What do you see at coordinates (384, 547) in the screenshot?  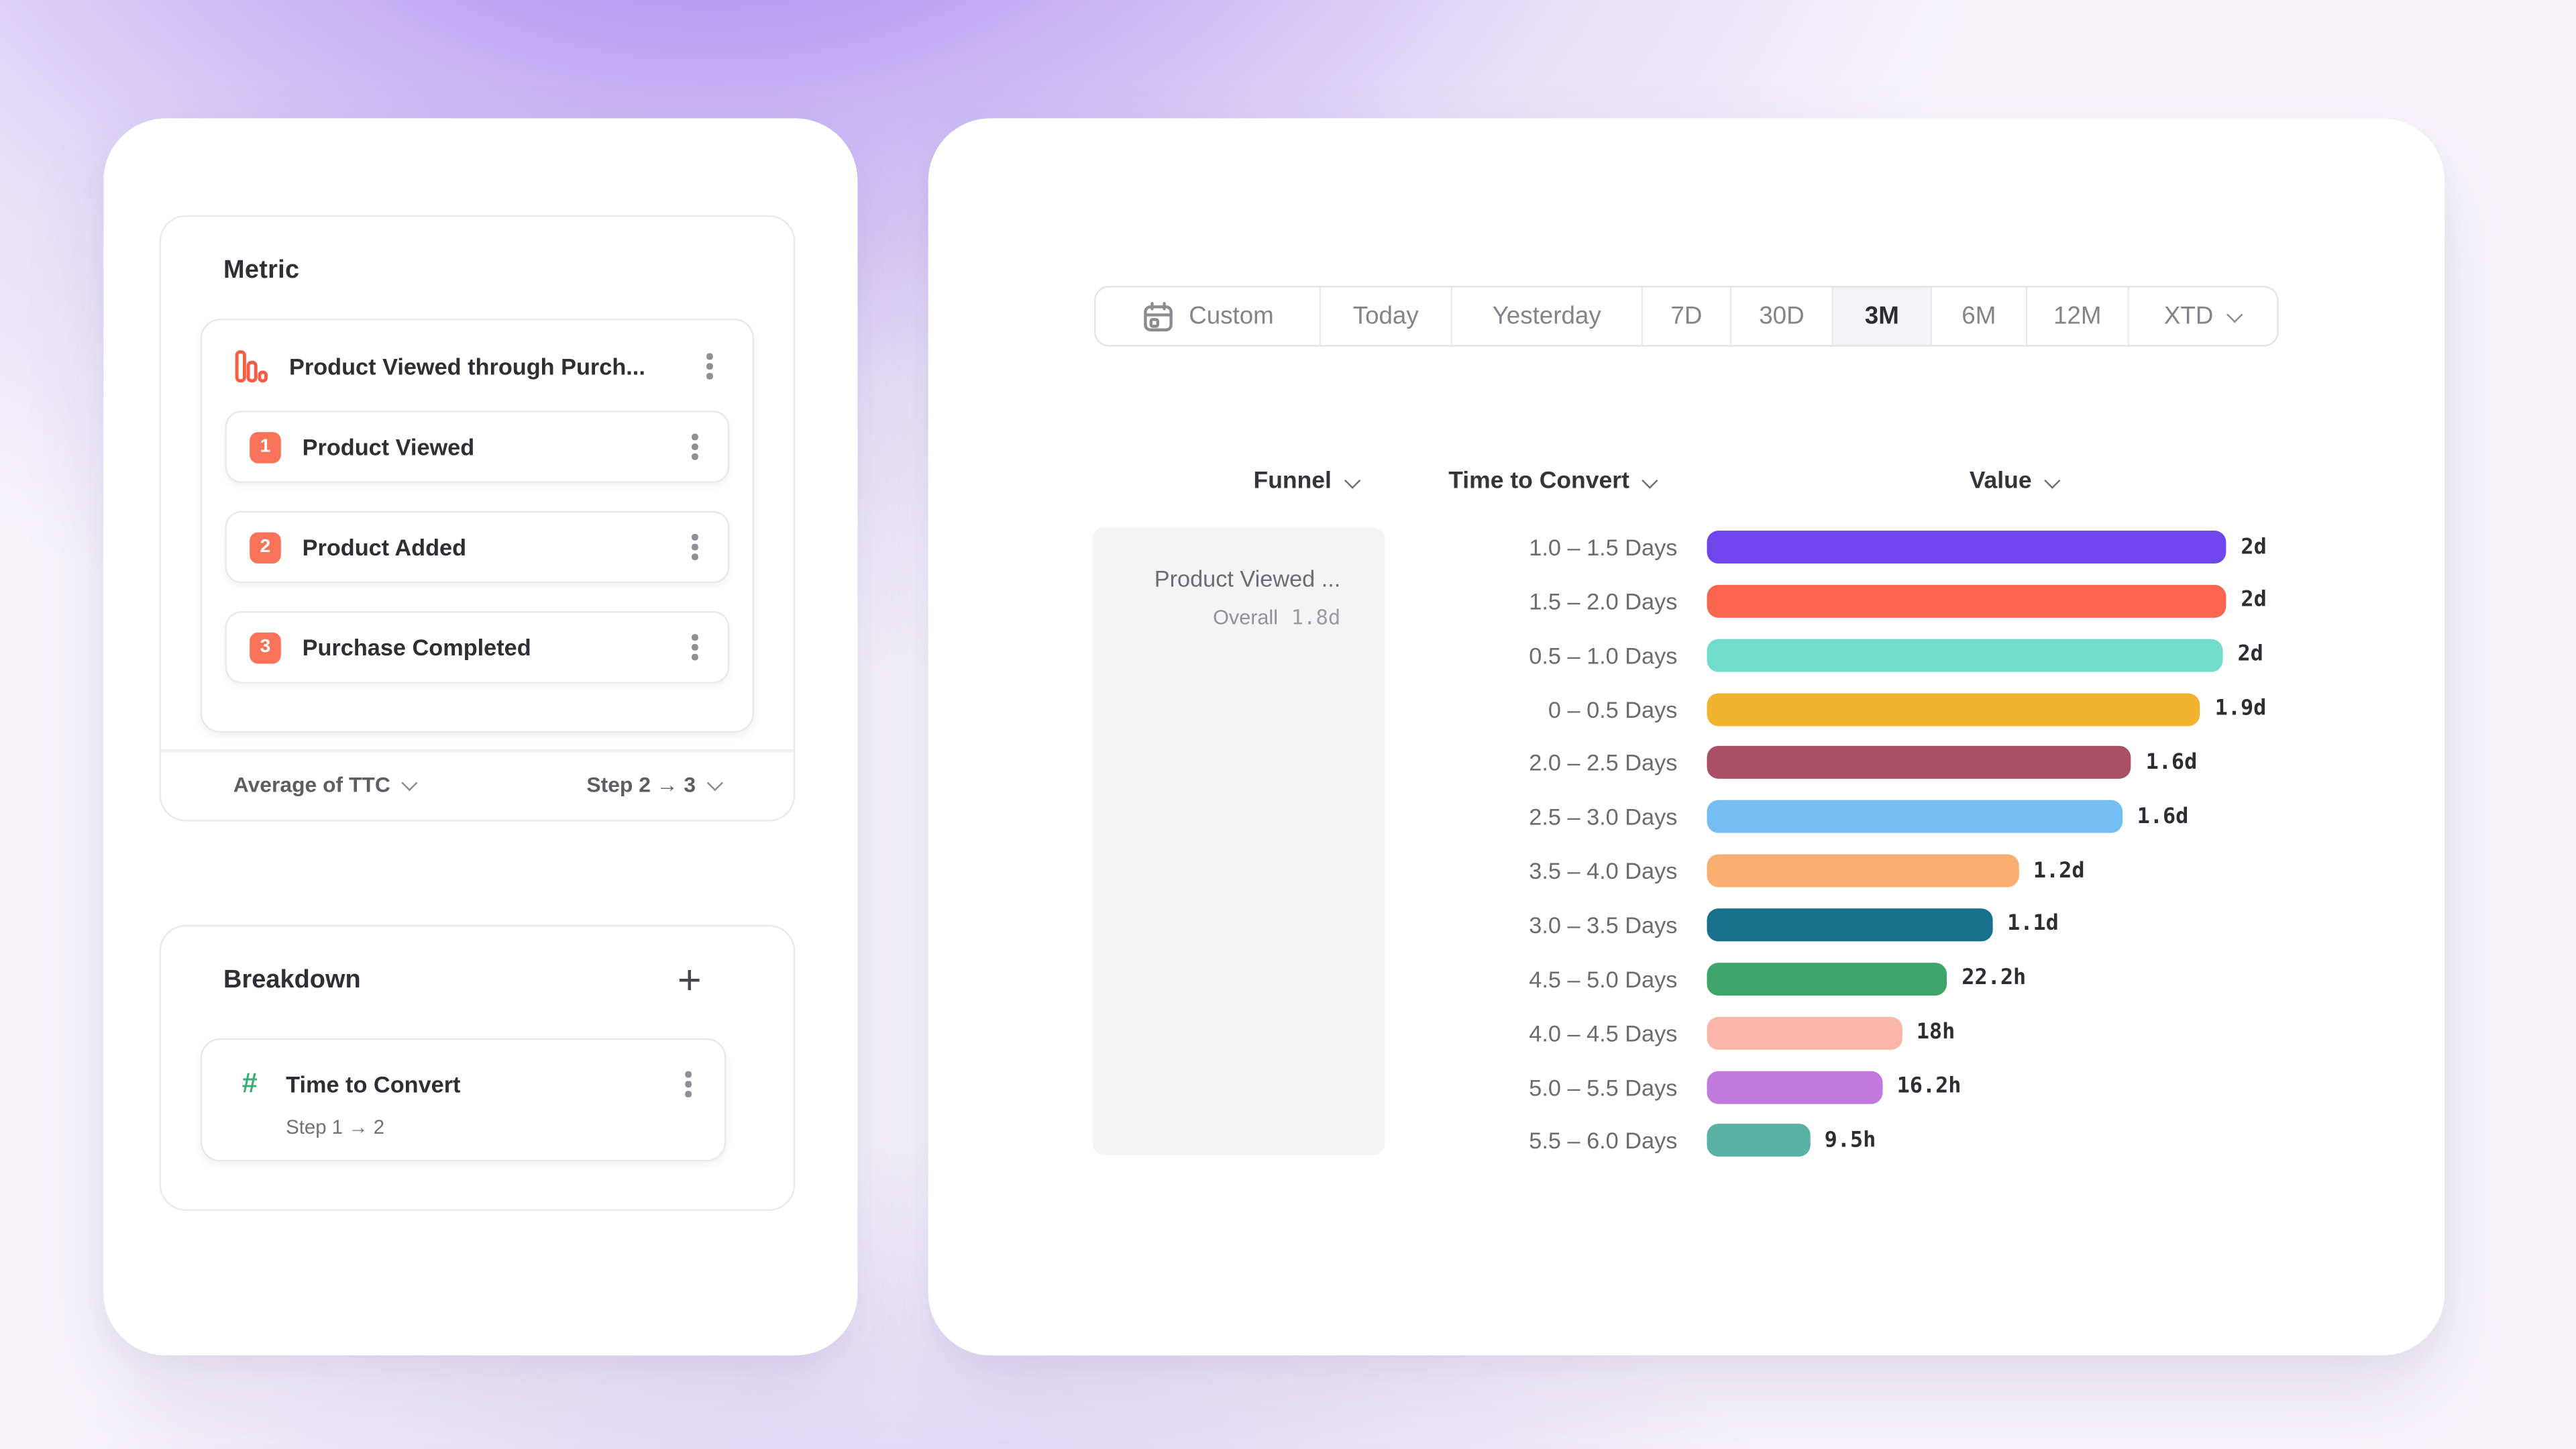 I see `step-label: Product Added` at bounding box center [384, 547].